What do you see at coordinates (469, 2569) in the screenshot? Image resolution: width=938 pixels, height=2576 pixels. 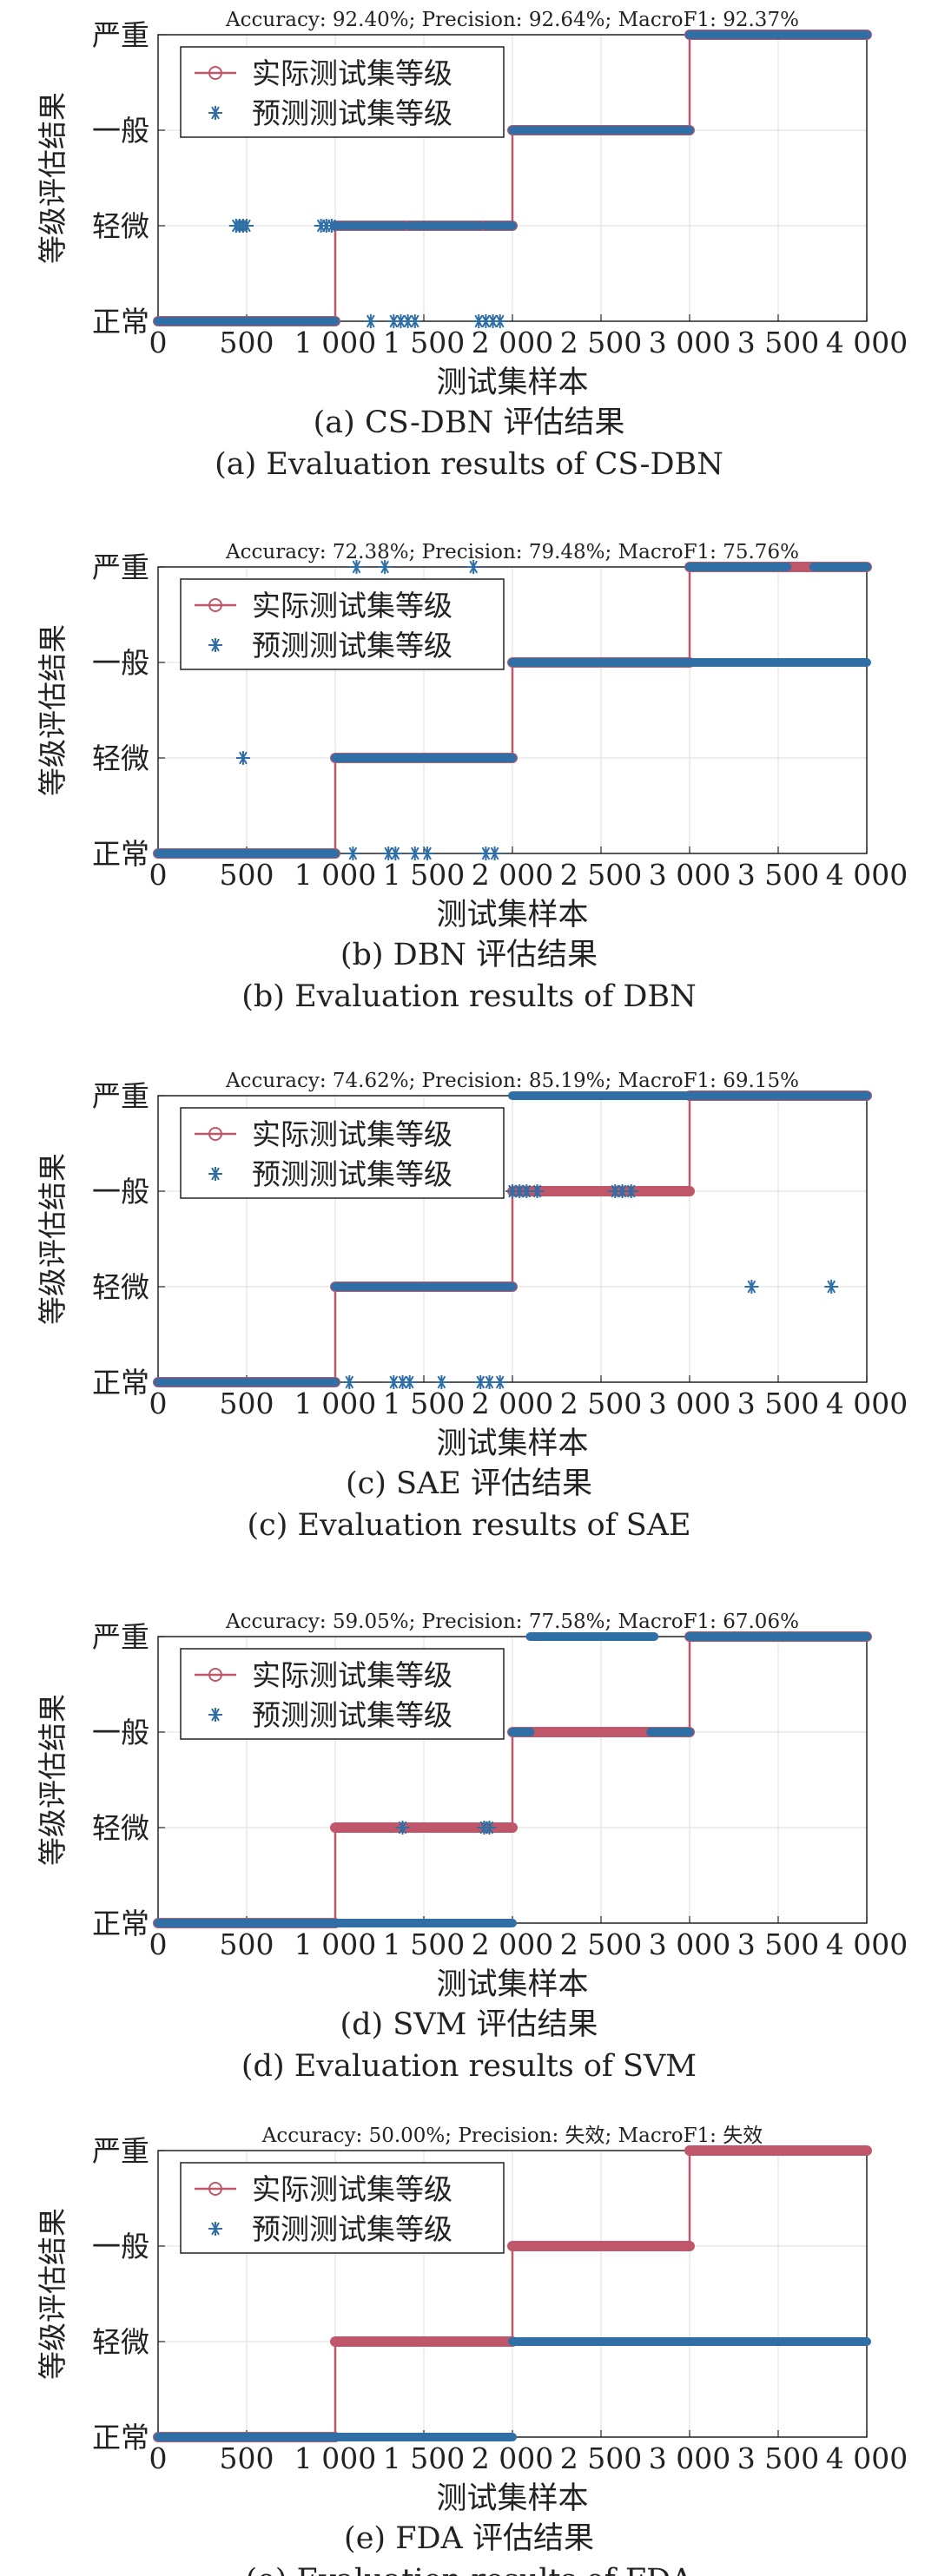 I see `caption-en: (e) Evaluation results of FDA` at bounding box center [469, 2569].